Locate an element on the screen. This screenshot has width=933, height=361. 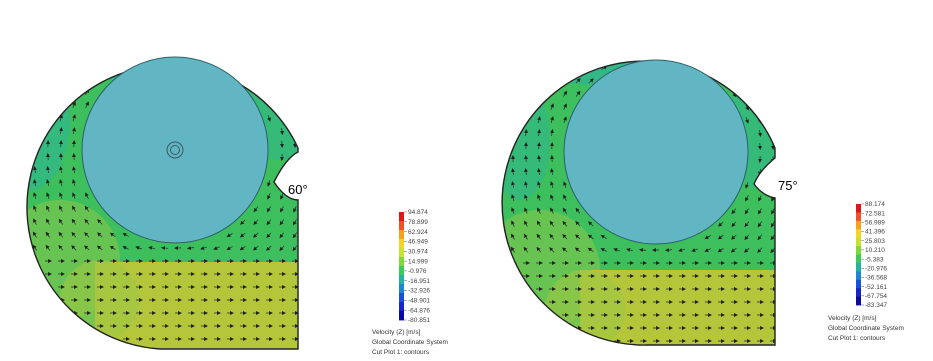
legend-tick-label: 72.581 is located at coordinates (875, 213).